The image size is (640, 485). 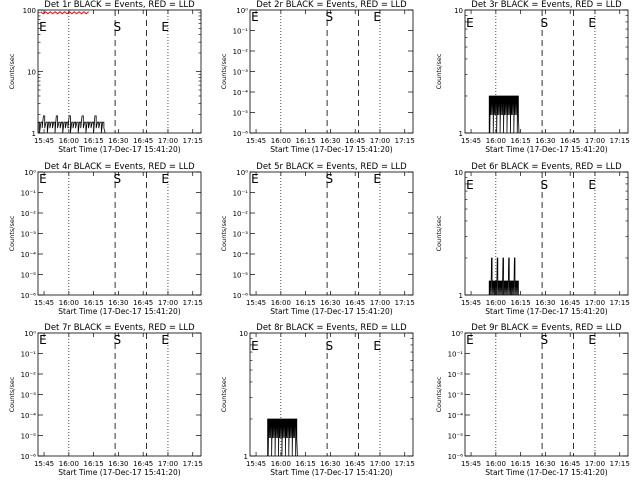 I want to click on panel-title: Det 5r BLACK = Events, RED = LLD, so click(x=331, y=167).